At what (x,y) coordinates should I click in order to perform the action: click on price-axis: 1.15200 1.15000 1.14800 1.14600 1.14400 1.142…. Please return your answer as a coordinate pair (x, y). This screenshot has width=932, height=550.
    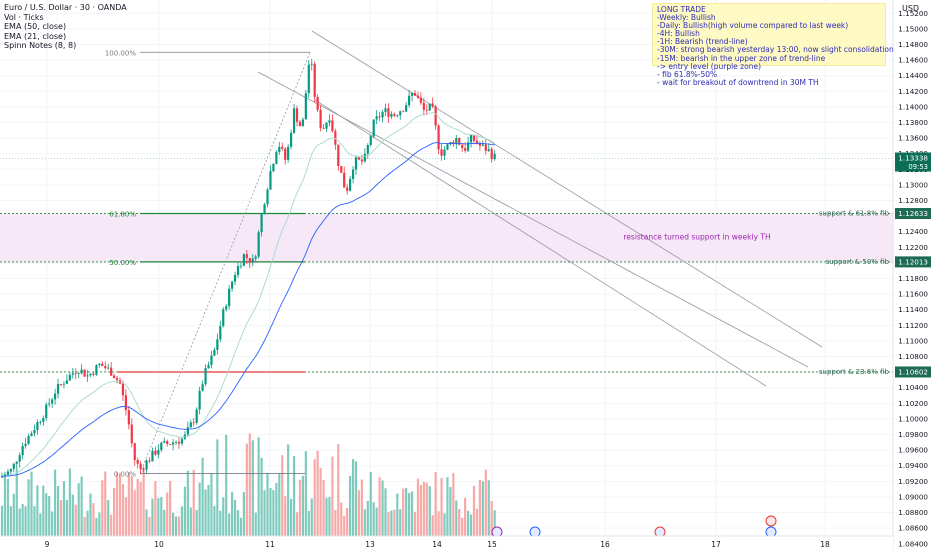
    Looking at the image, I should click on (912, 275).